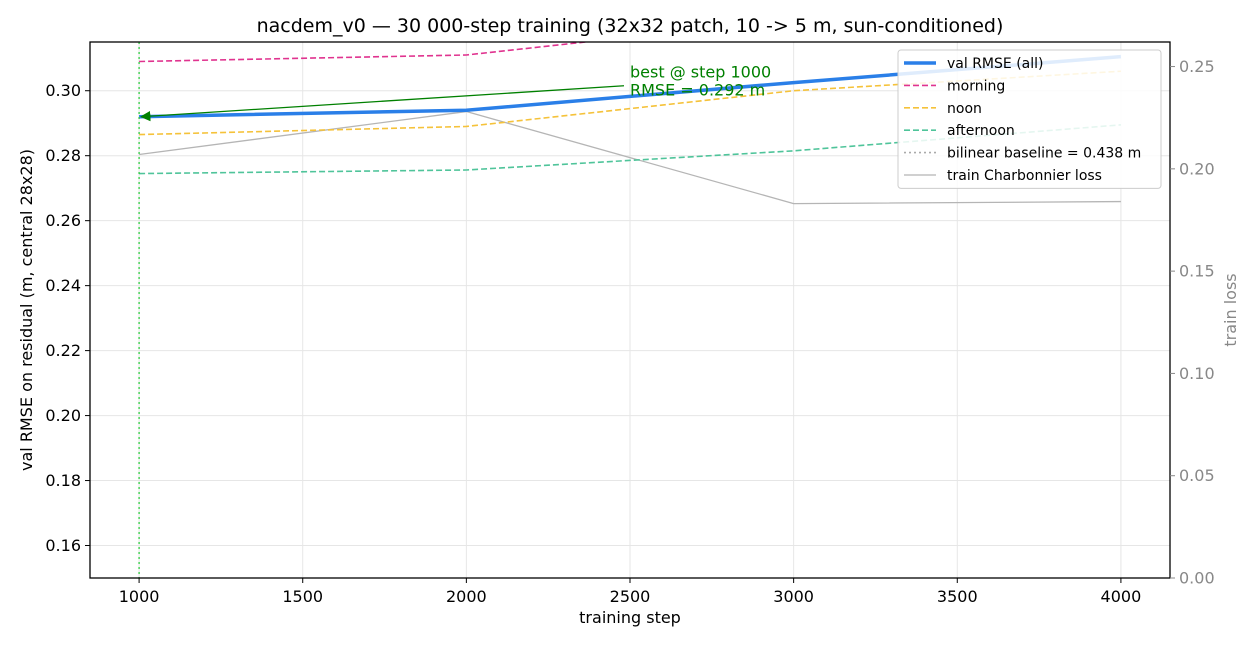 This screenshot has width=1260, height=648. Describe the element at coordinates (63, 415) in the screenshot. I see `y-tick-label: 0.20` at that location.